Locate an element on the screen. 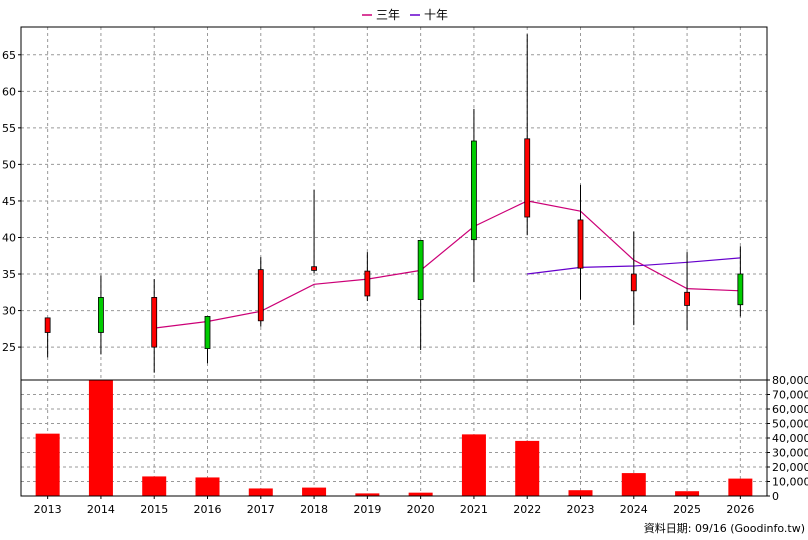 This screenshot has height=540, width=808. x-tick-label: 2018 is located at coordinates (314, 509).